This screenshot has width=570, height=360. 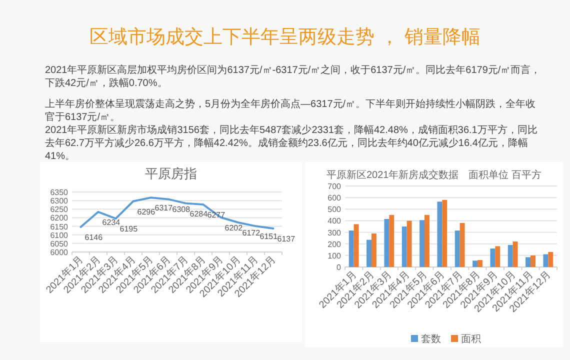 I want to click on y-tick-label: 6200, so click(x=59, y=218).